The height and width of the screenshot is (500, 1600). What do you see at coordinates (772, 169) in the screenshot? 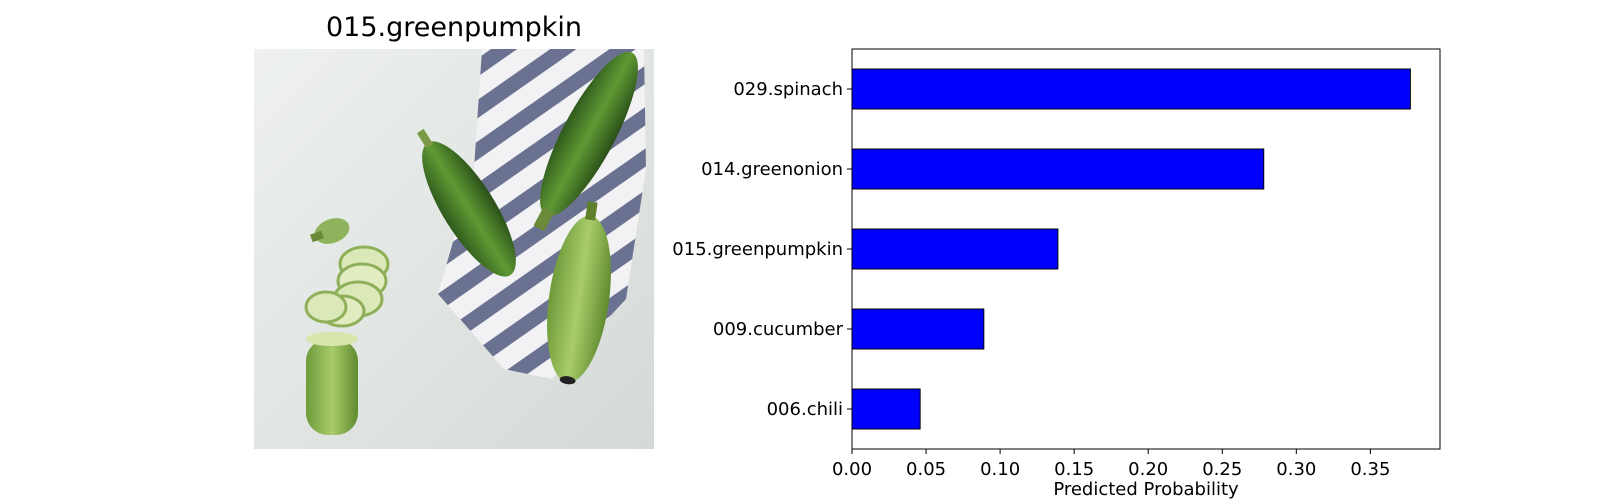
I see `y-tick-label: 014.greenonion` at bounding box center [772, 169].